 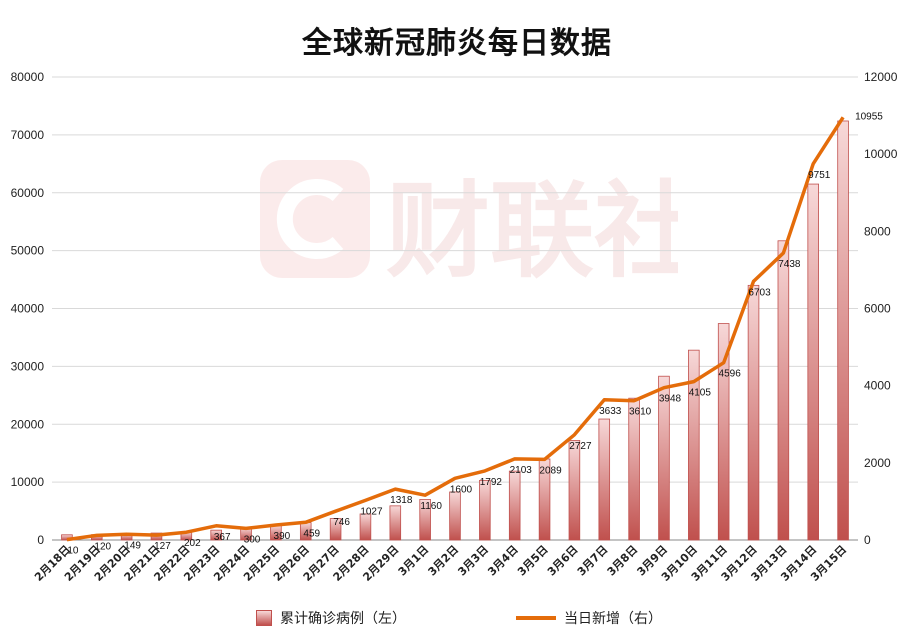 What do you see at coordinates (491, 482) in the screenshot?
I see `line-data-label: 1792` at bounding box center [491, 482].